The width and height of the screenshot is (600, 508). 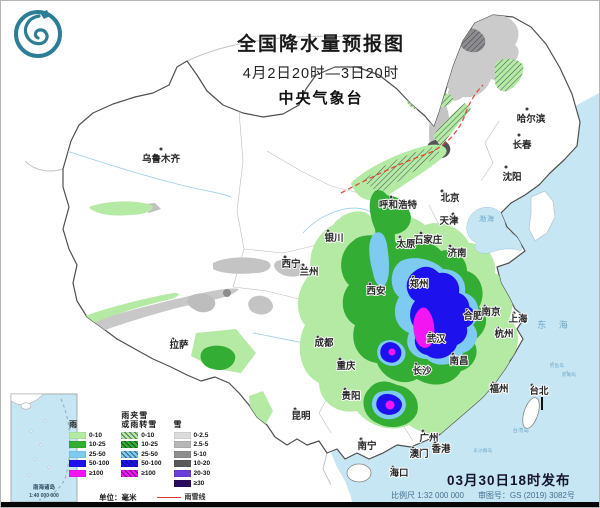 I want to click on city-label: 银川, so click(x=333, y=238).